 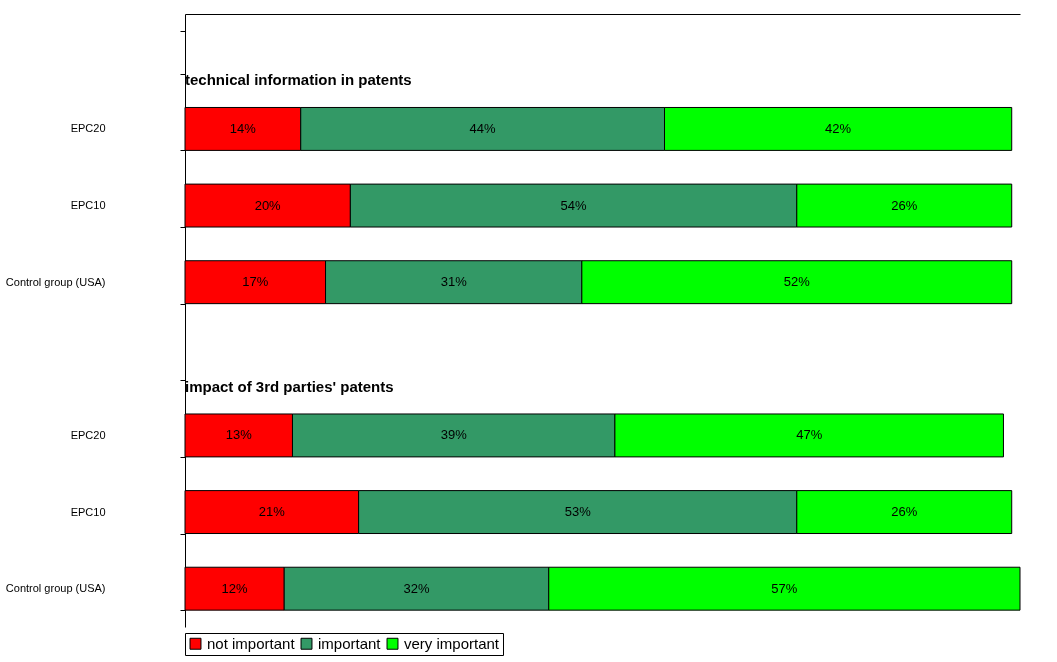 I want to click on data-label: 44%, so click(x=483, y=128).